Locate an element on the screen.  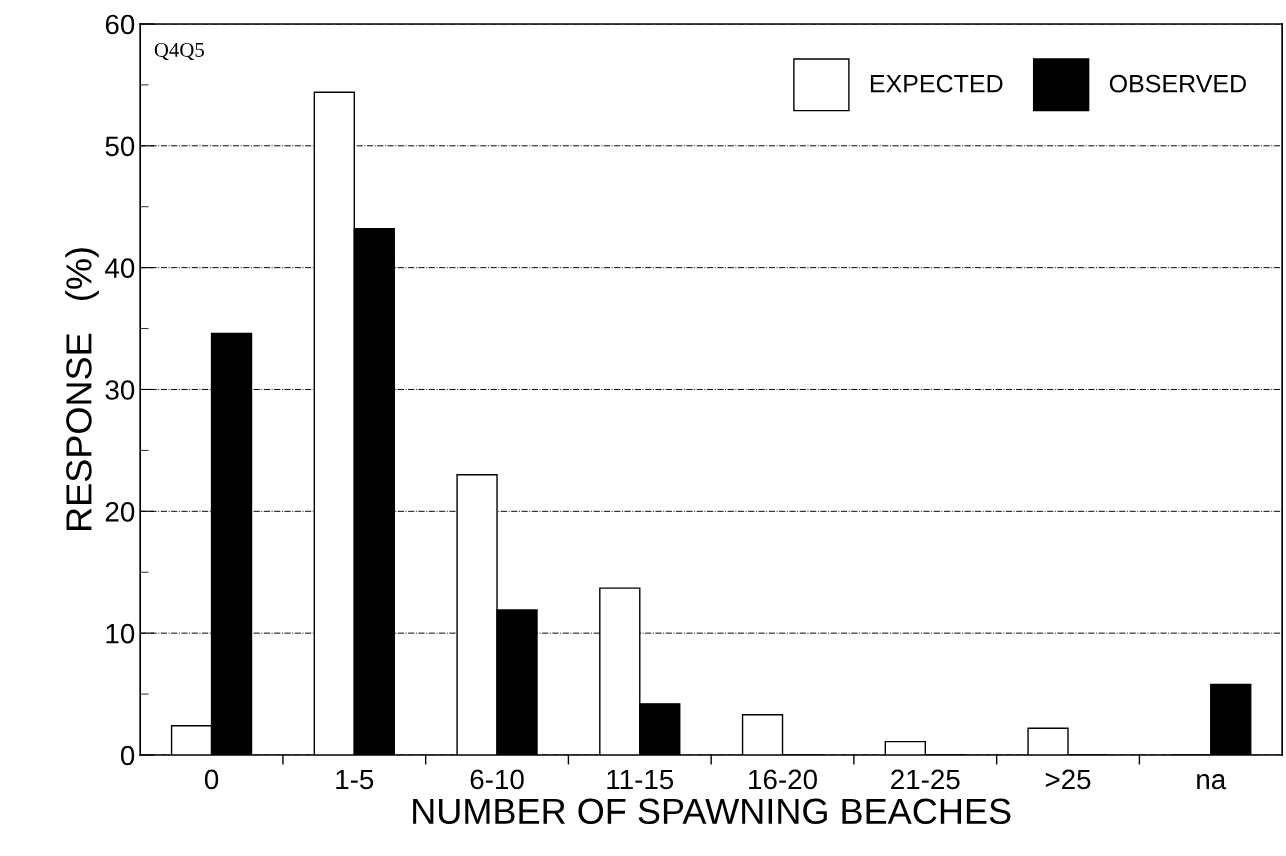
y-tick-label: 40 is located at coordinates (120, 268).